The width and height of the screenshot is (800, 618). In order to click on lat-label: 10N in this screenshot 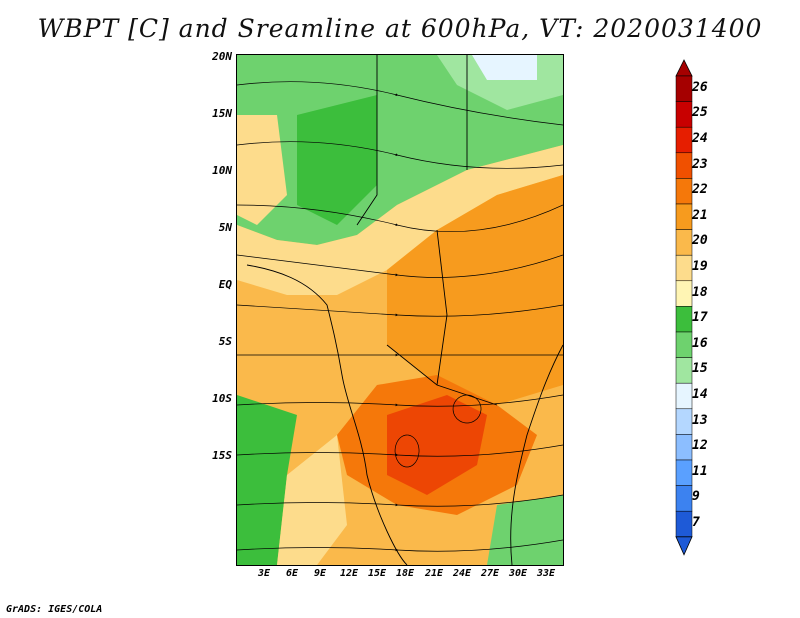, I will do `click(222, 170)`.